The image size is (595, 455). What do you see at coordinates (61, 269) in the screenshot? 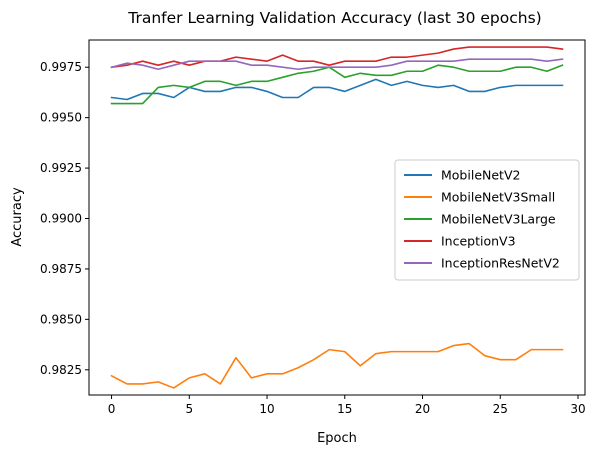
I see `y-tick-label: 0.9875` at bounding box center [61, 269].